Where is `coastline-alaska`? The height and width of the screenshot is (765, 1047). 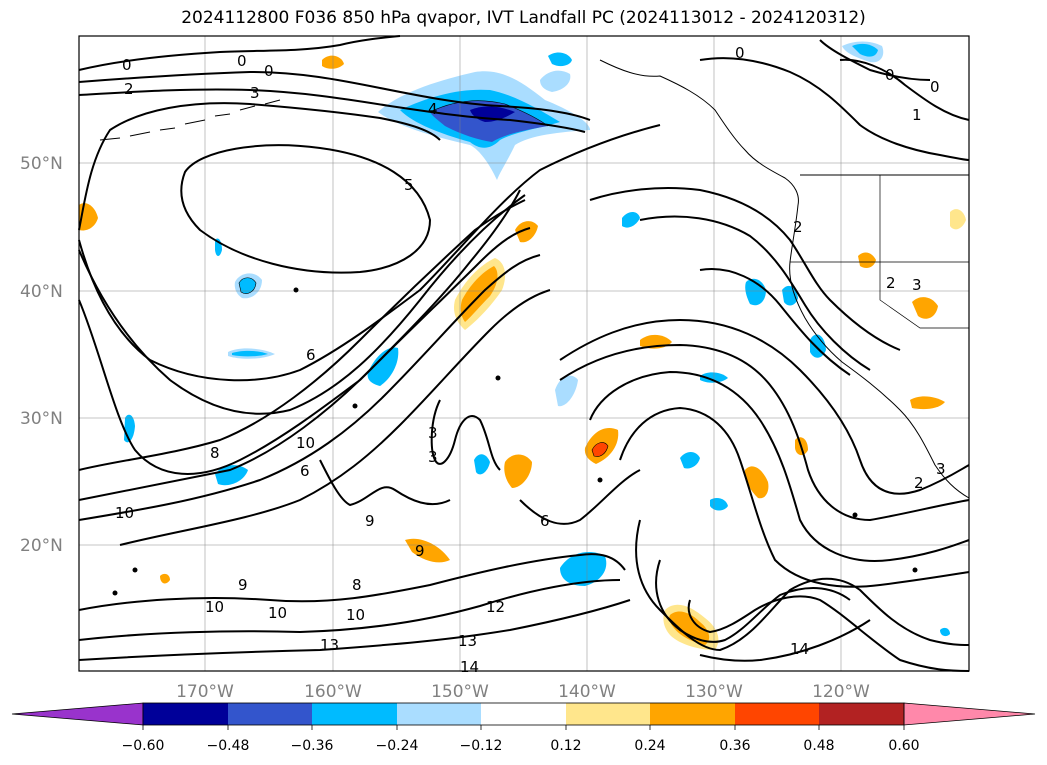 coastline-alaska is located at coordinates (699, 132).